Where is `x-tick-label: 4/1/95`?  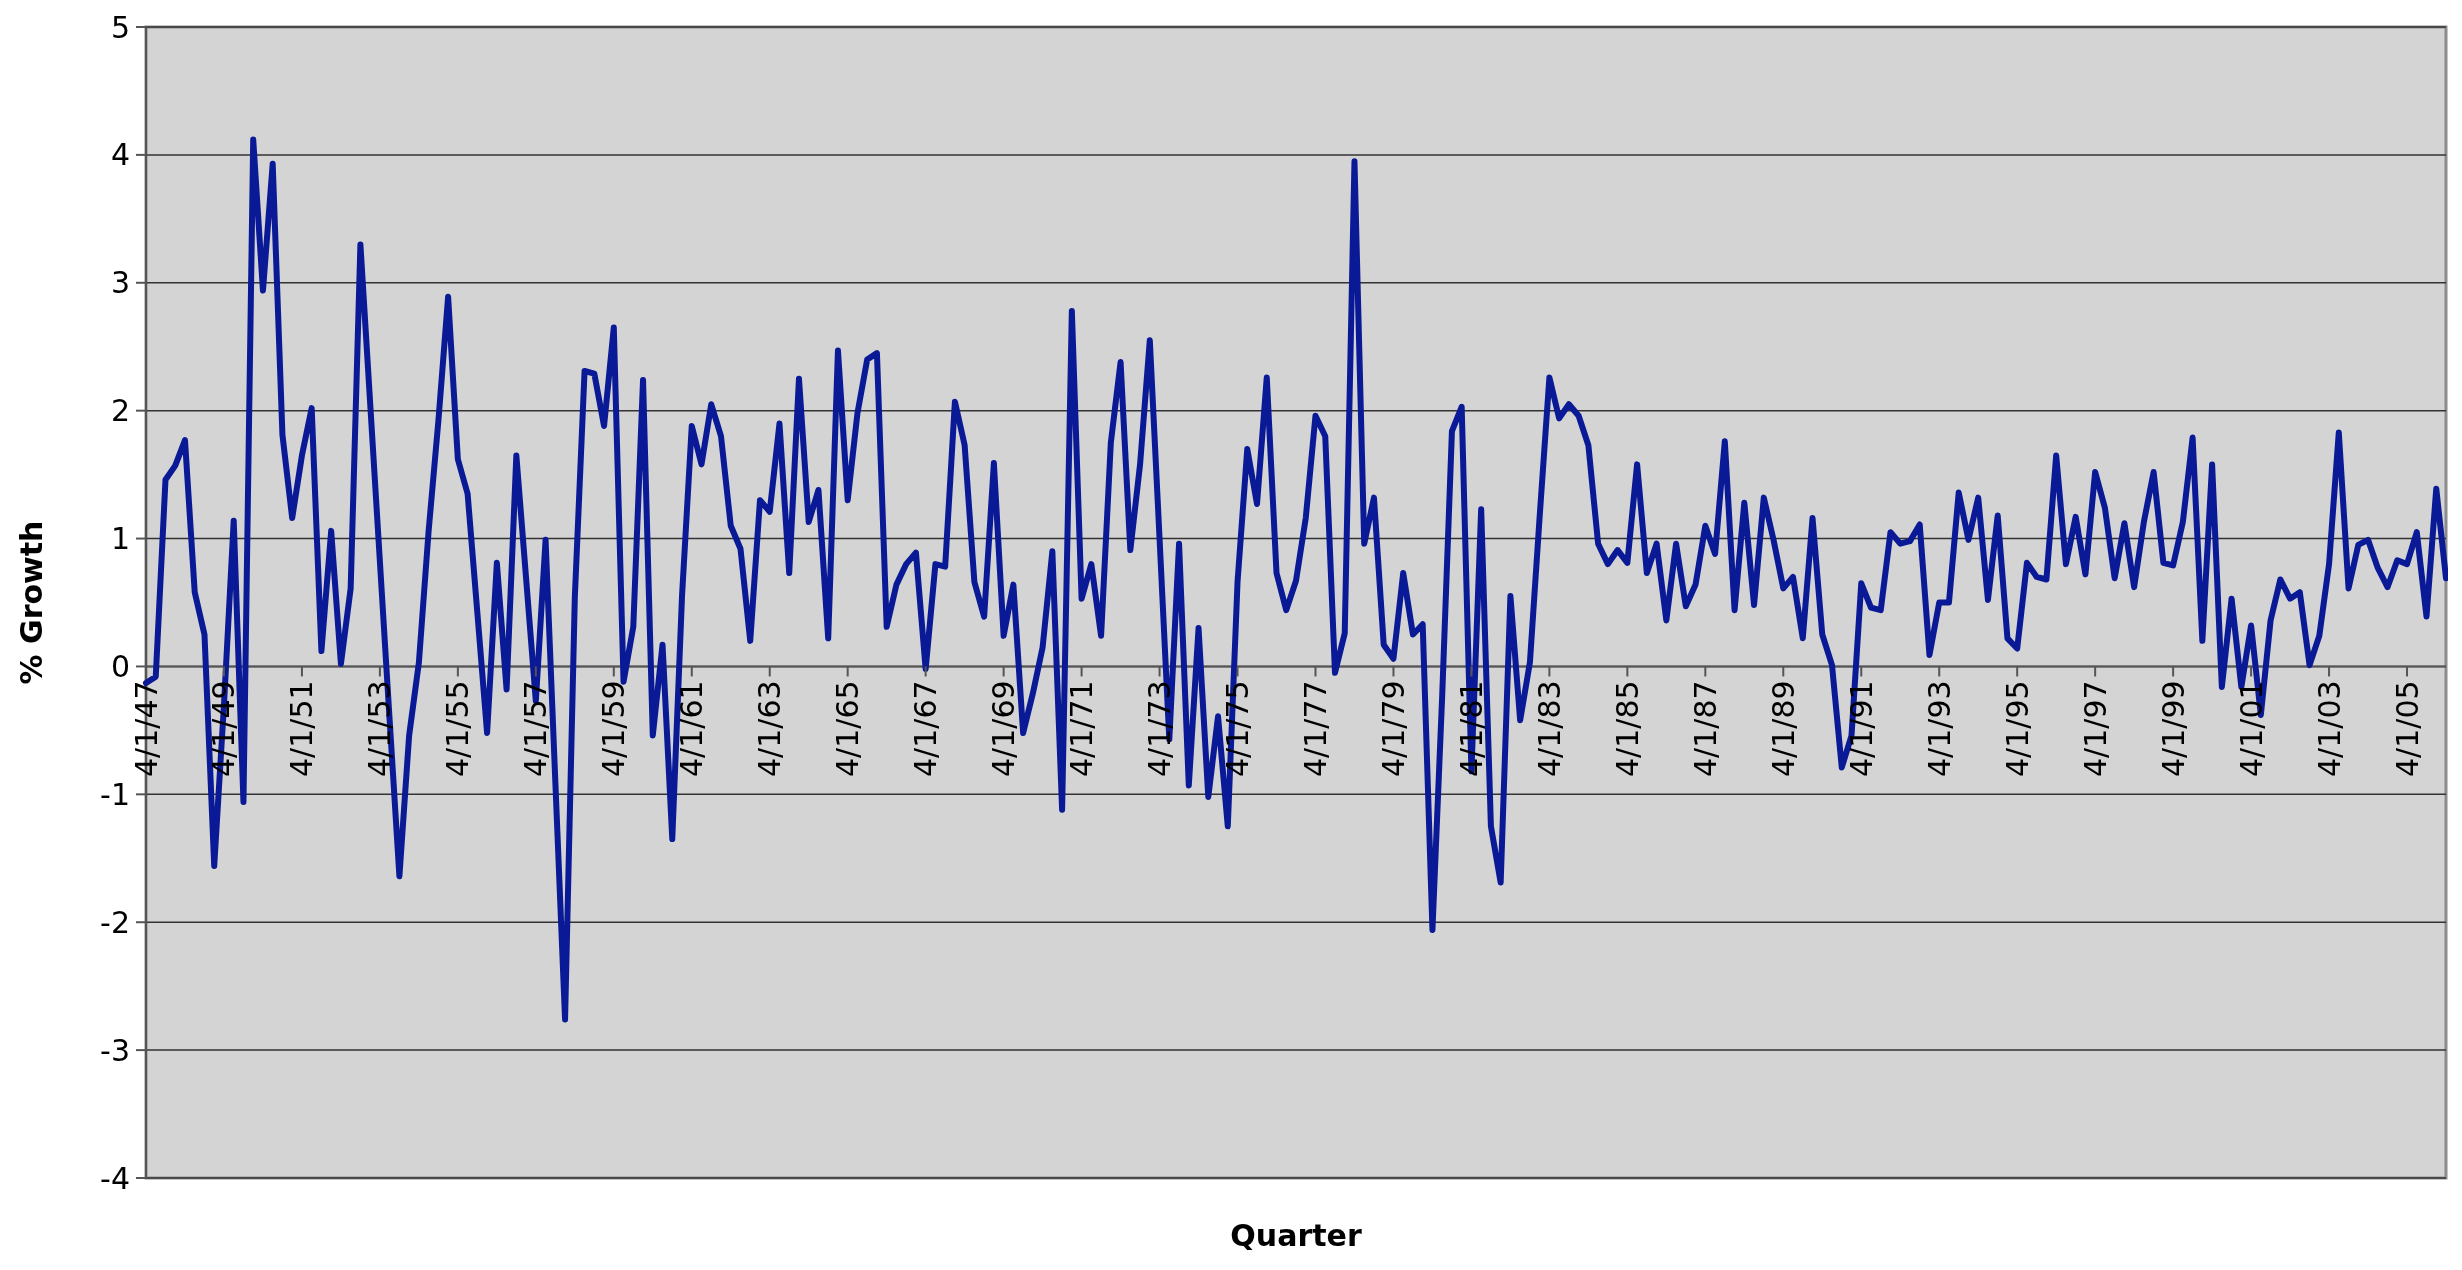
x-tick-label: 4/1/95 is located at coordinates (2017, 729).